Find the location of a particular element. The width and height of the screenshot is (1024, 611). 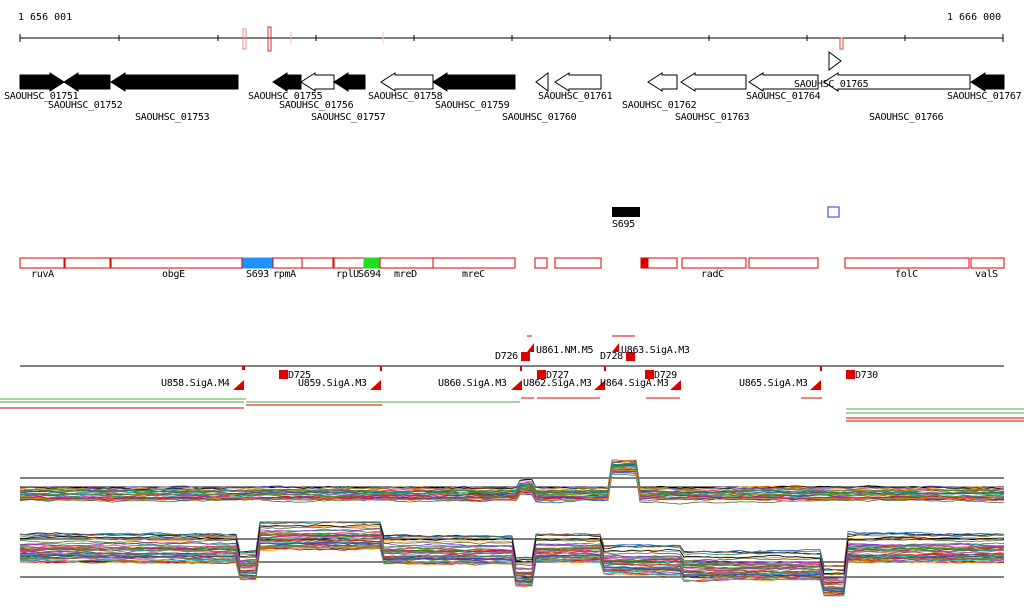

annotation-box-track is located at coordinates (512, 263).